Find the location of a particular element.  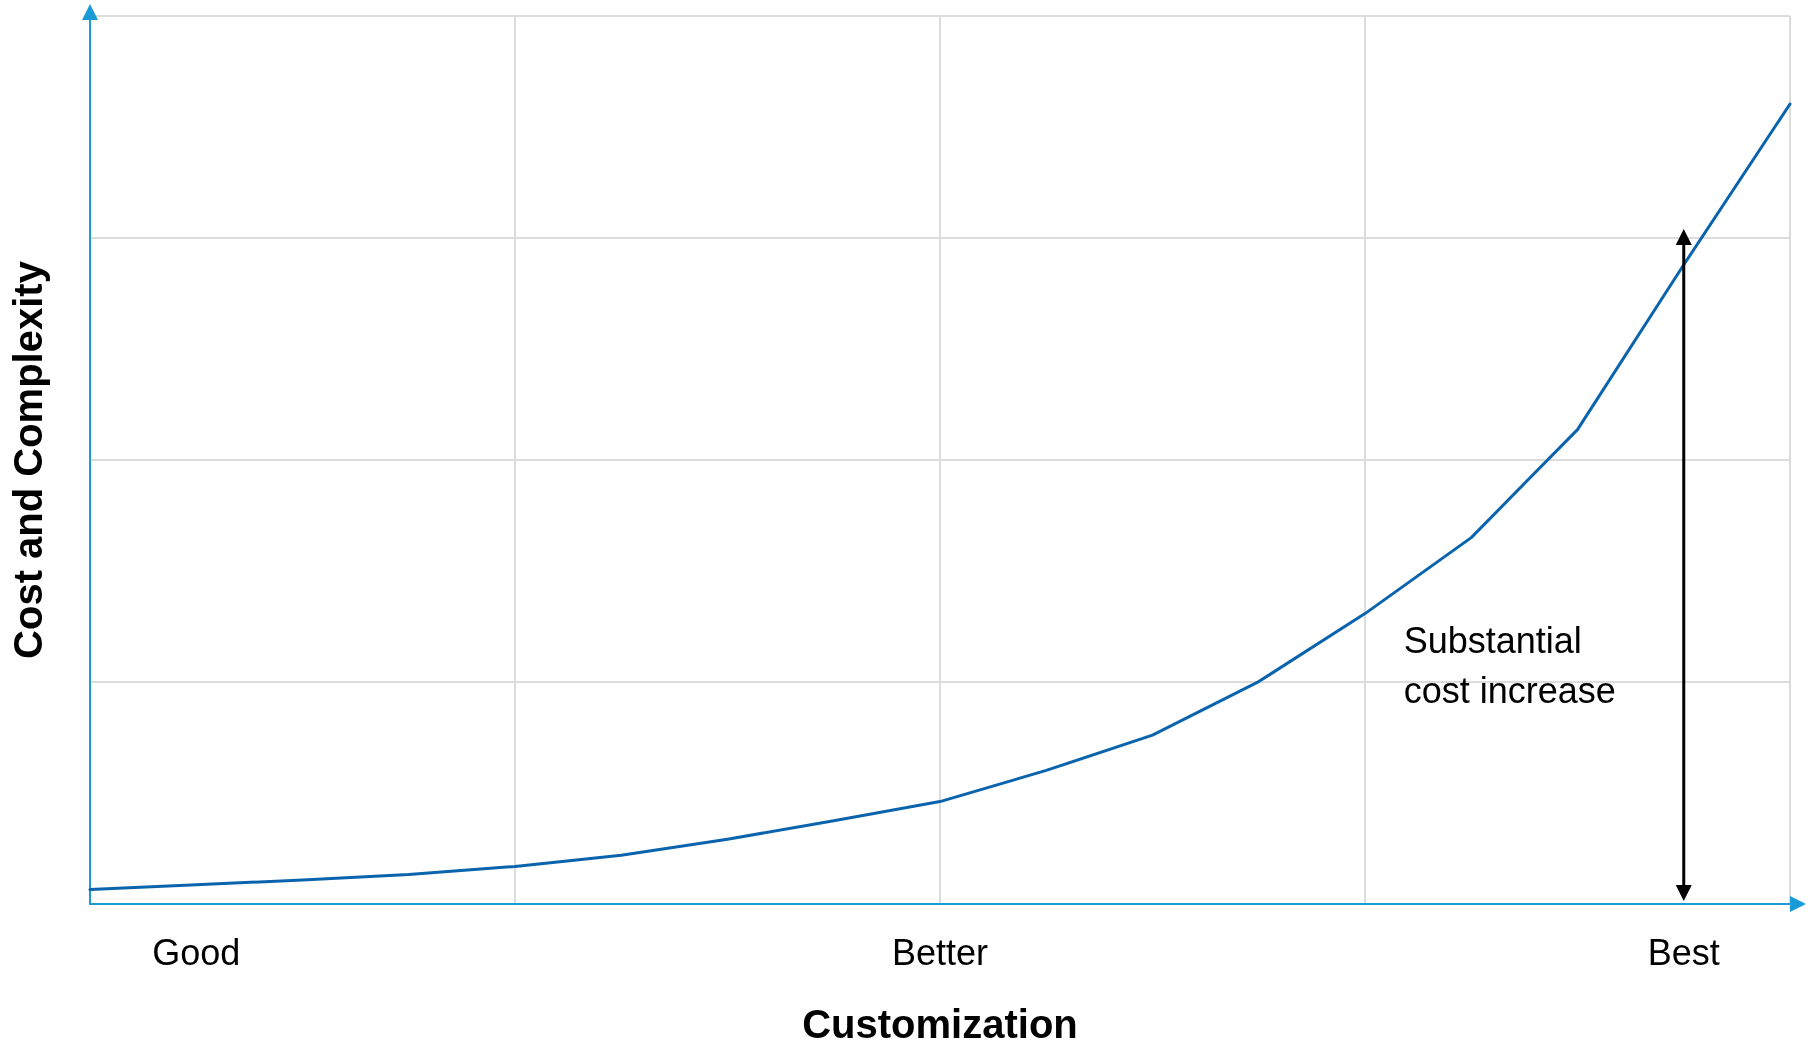

y-axis-title: Cost and Complexity is located at coordinates (28, 459).